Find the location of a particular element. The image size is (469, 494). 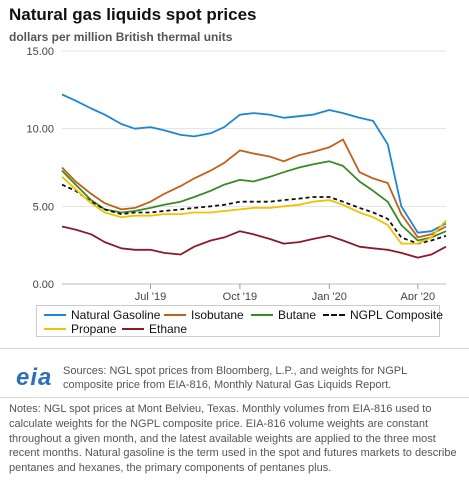

legend-item-3: NGPL Composite is located at coordinates (383, 315).